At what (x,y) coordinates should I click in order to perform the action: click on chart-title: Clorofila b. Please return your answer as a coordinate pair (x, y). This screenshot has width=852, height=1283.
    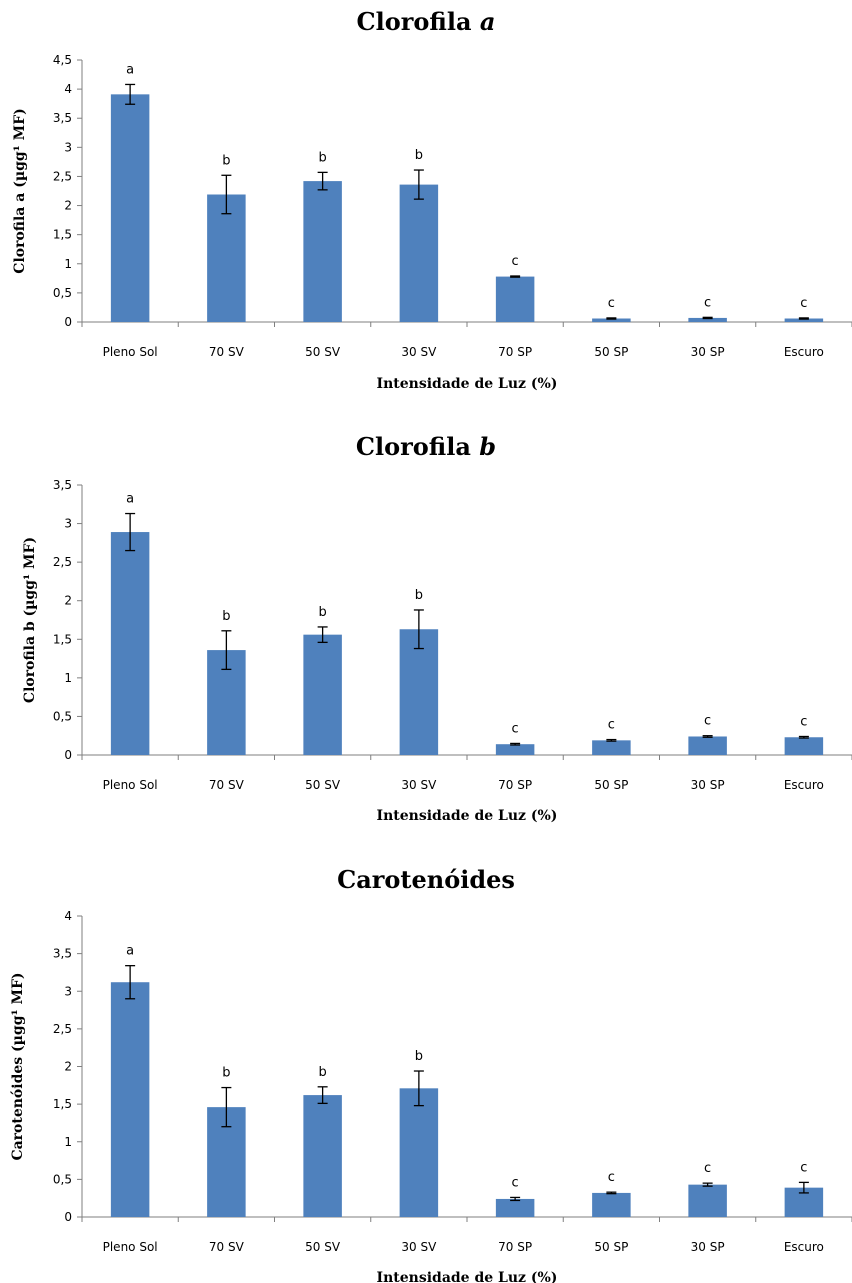
    Looking at the image, I should click on (426, 446).